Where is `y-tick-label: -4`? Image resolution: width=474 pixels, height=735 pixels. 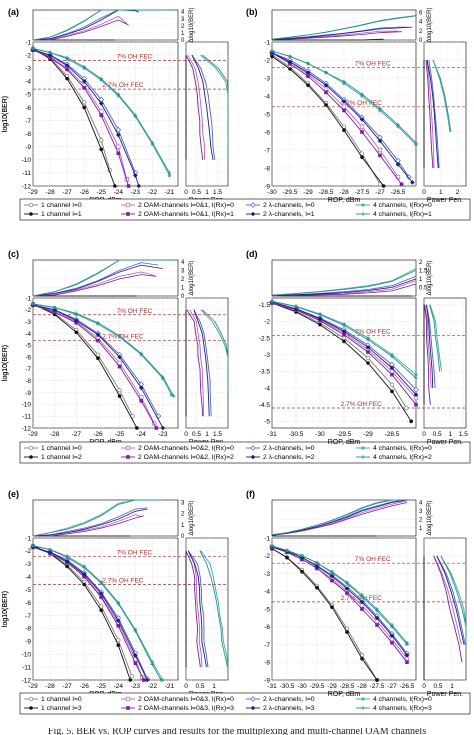 y-tick-label: -4 is located at coordinates (267, 96).